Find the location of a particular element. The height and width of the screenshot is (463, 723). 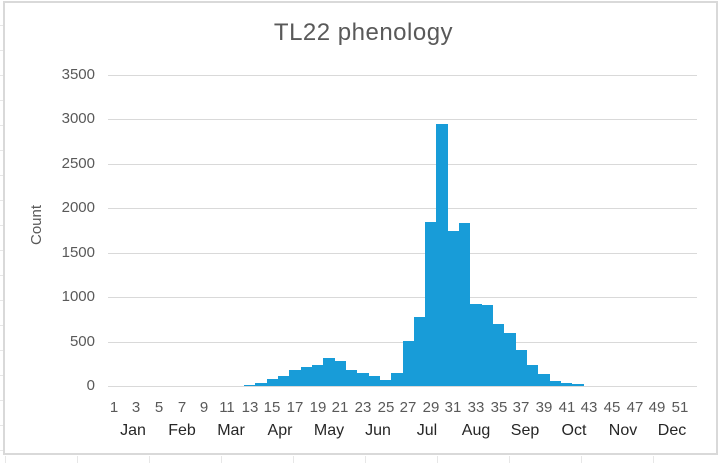

x-tick-label-week-3: 3 is located at coordinates (136, 407).